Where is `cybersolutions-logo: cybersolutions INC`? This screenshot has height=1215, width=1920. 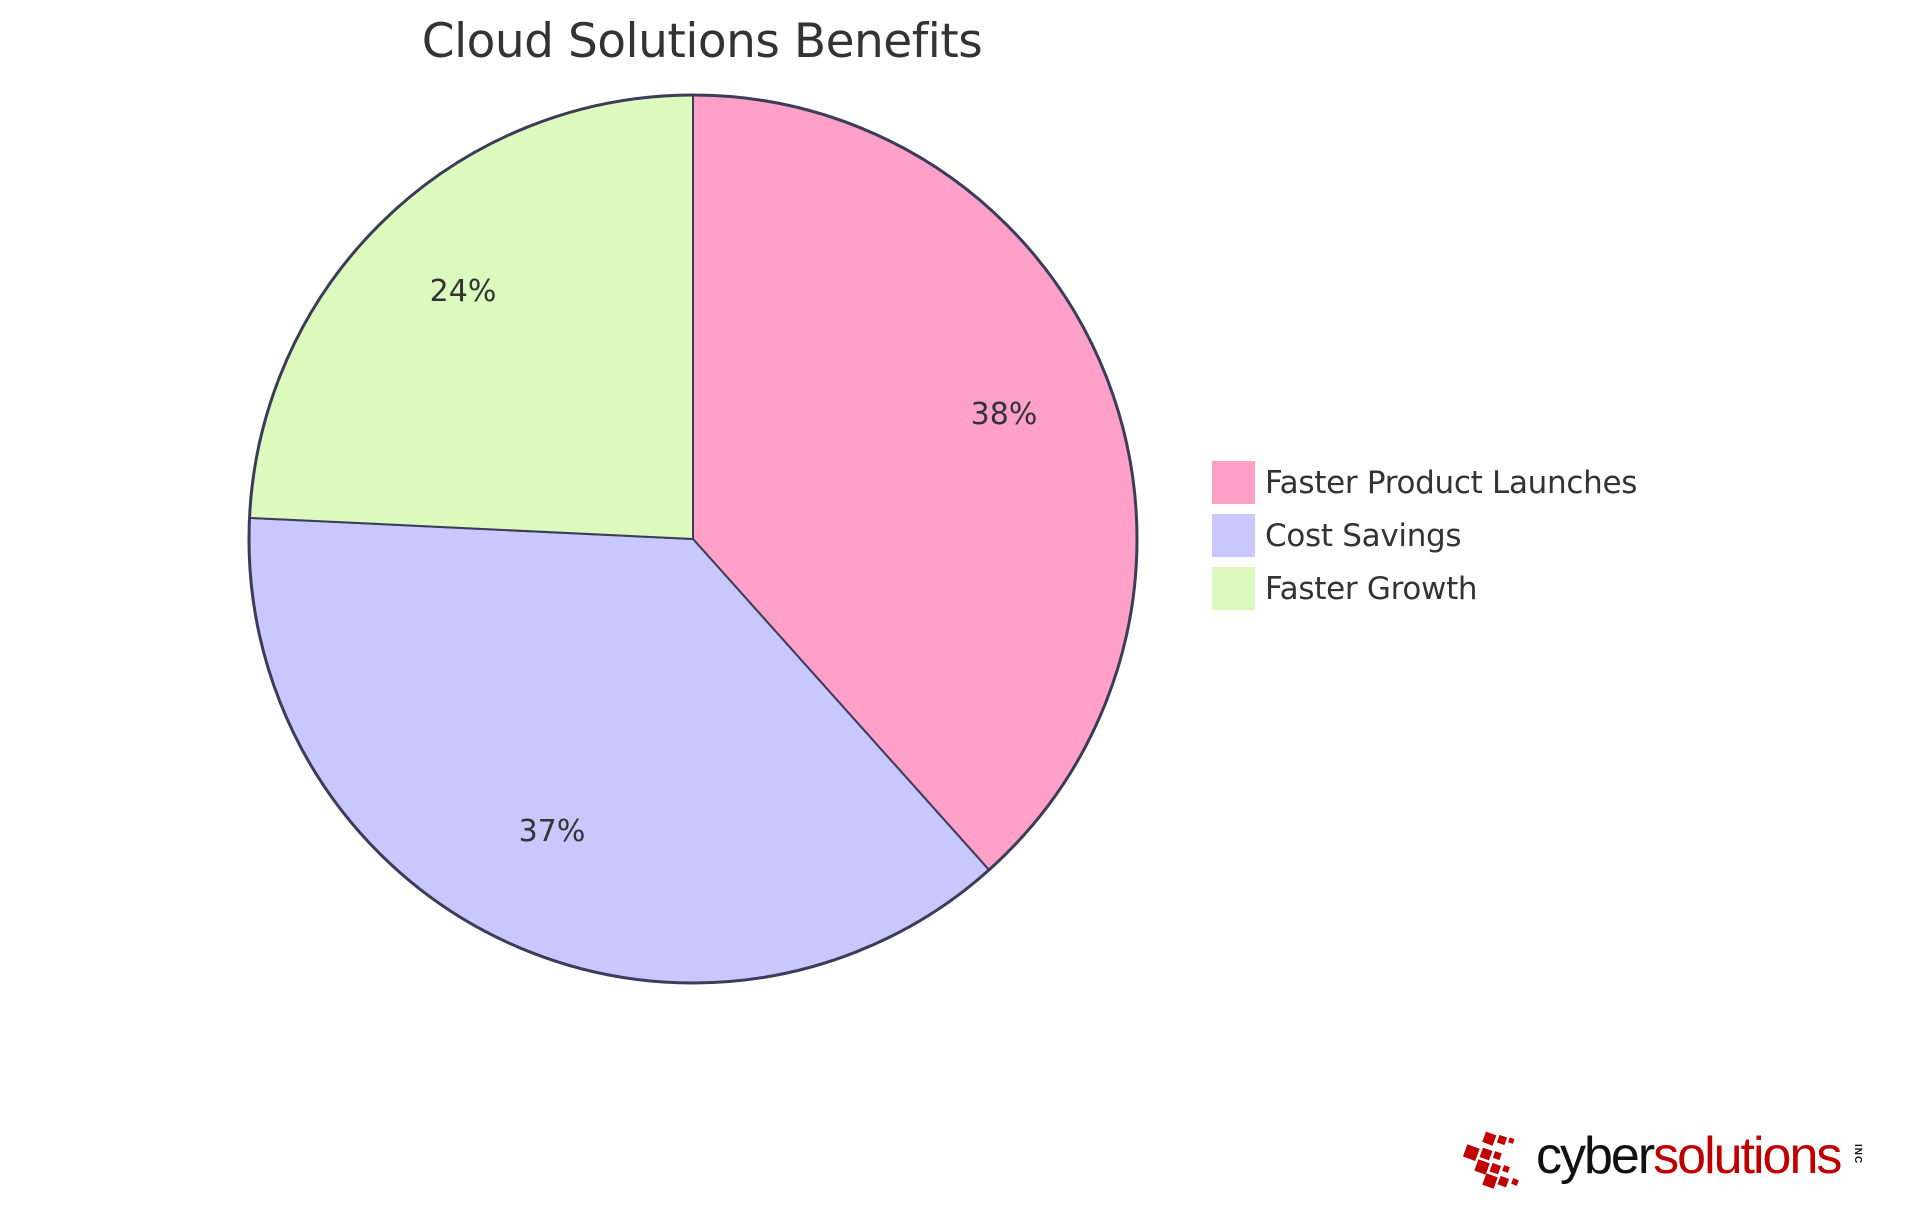
cybersolutions-logo: cybersolutions INC is located at coordinates (1677, 1160).